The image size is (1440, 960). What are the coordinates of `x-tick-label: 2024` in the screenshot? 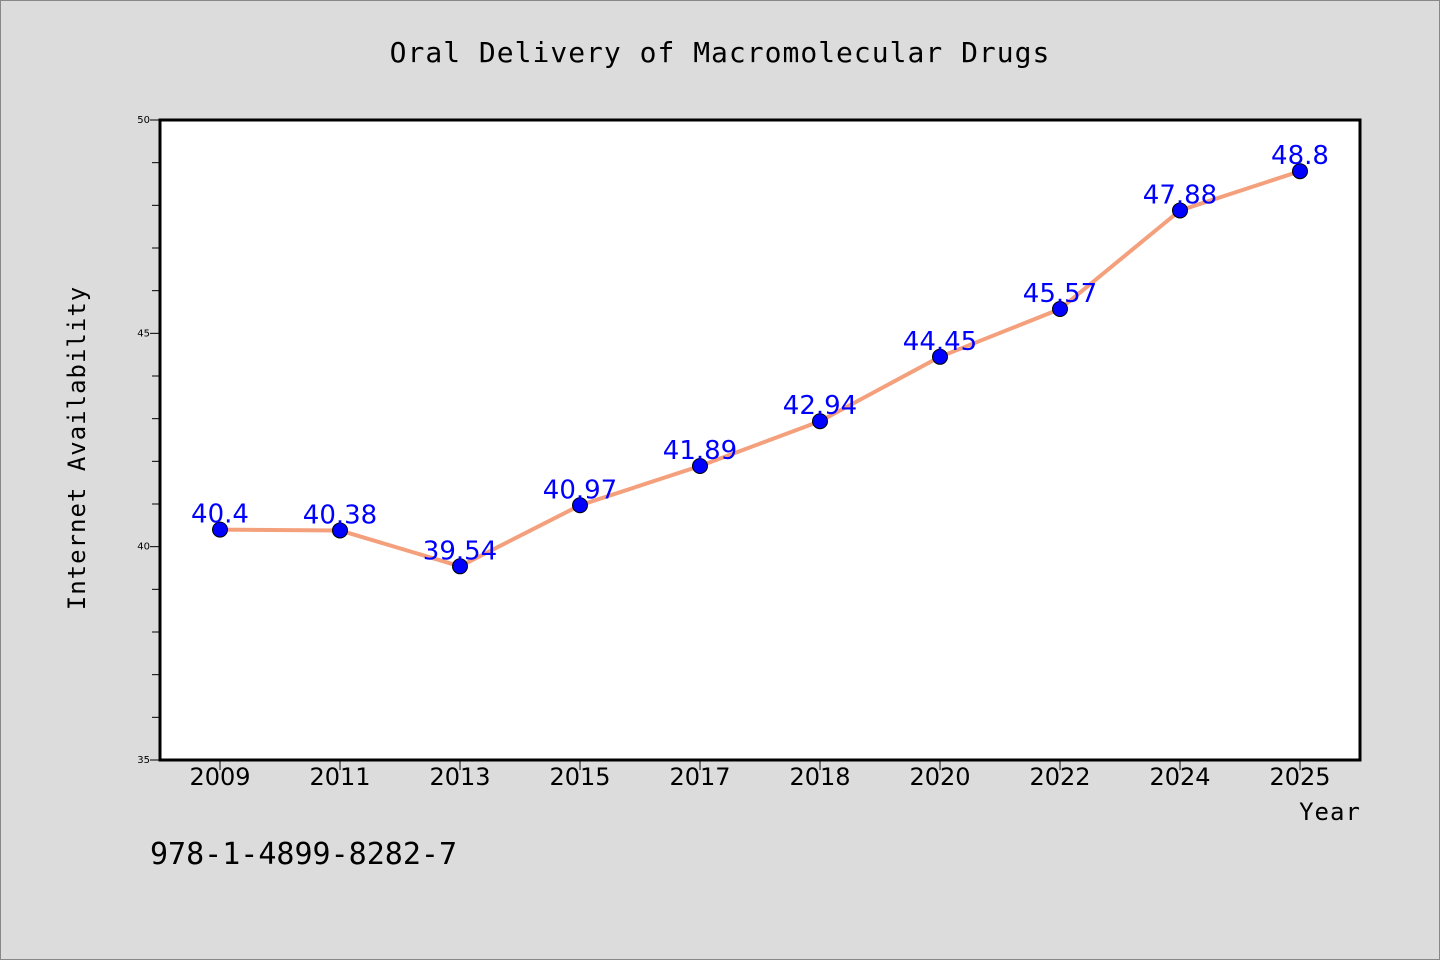 It's located at (1179, 777).